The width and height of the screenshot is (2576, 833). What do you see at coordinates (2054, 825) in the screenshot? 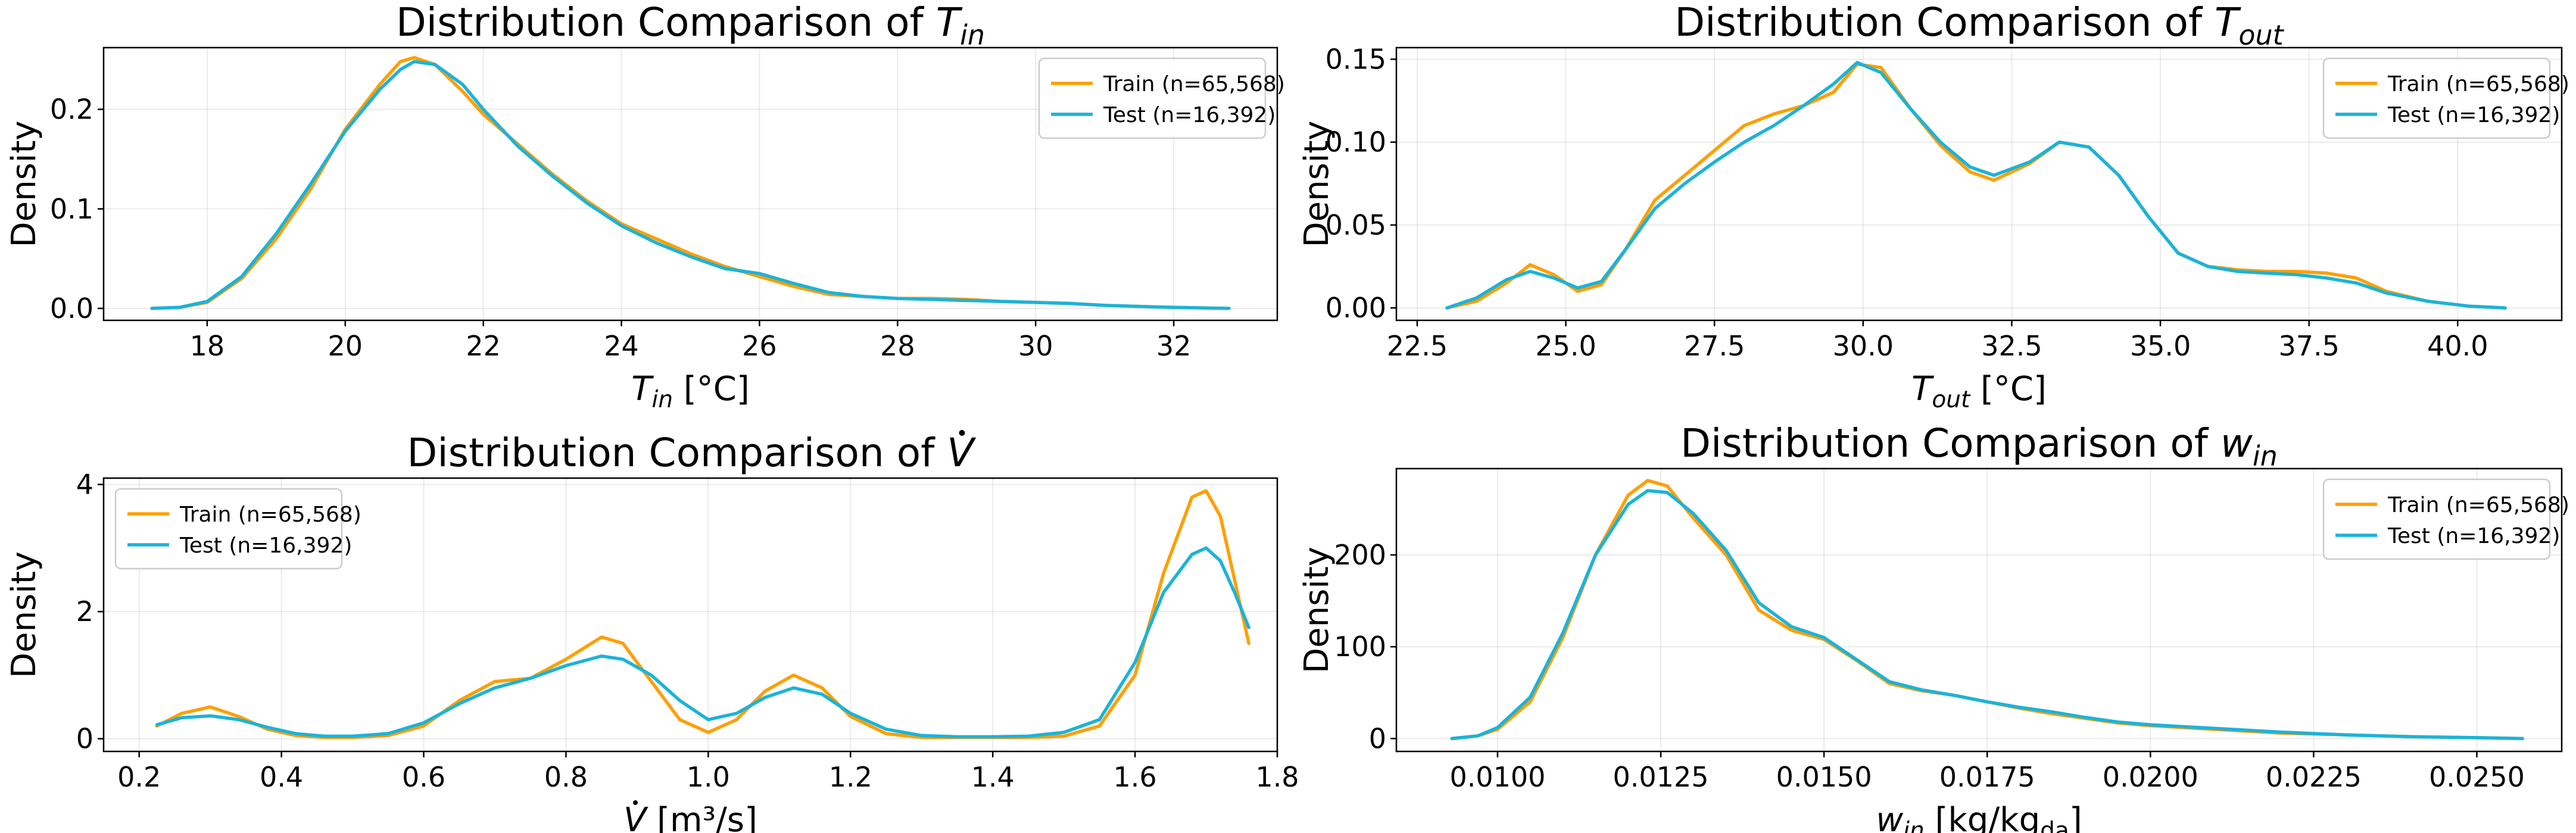
I see `x-label-unit-subscript: da` at bounding box center [2054, 825].